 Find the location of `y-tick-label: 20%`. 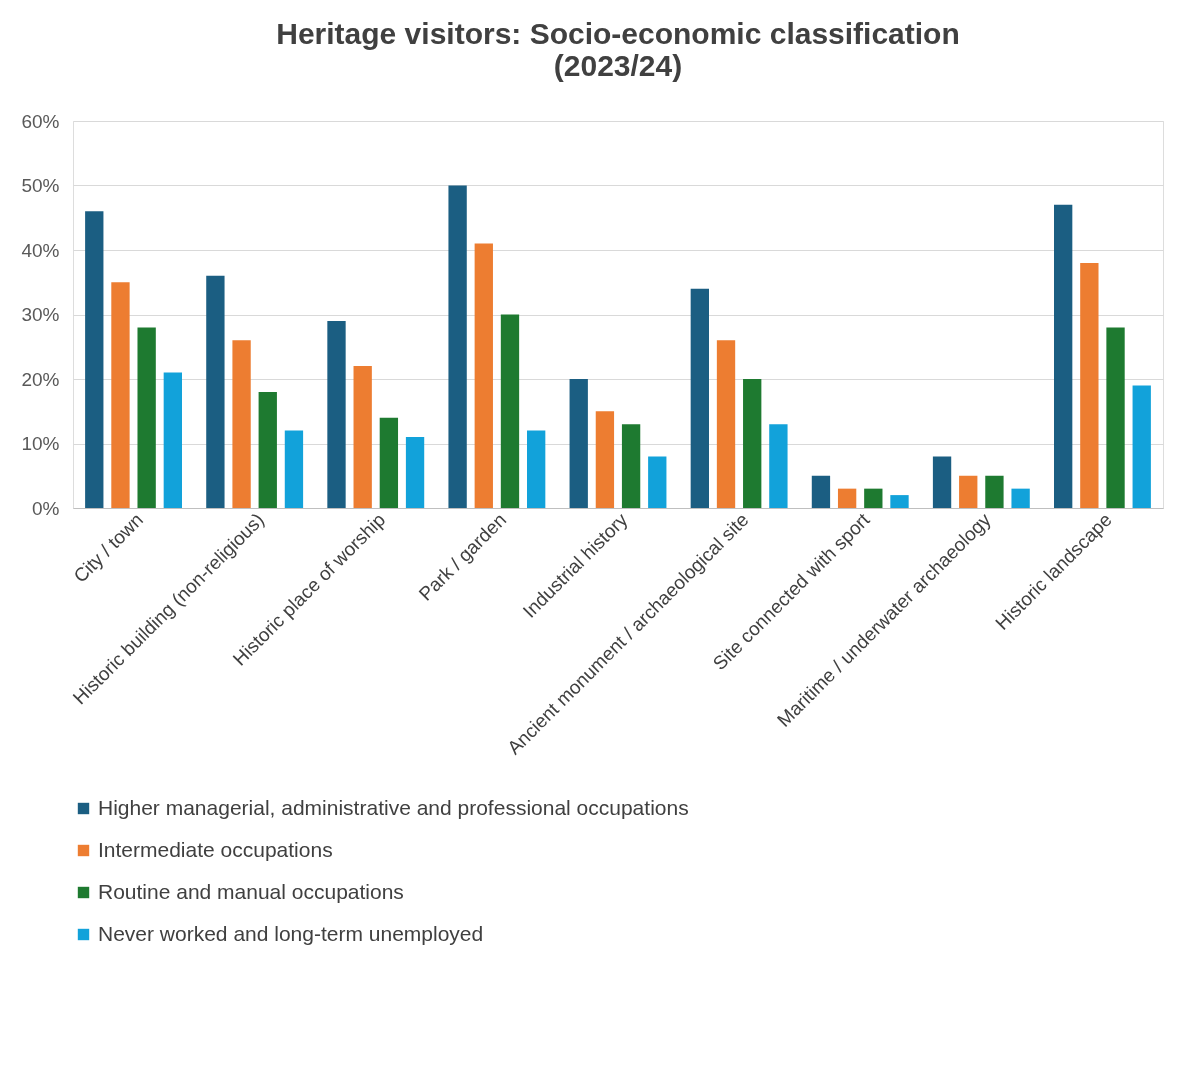

y-tick-label: 20% is located at coordinates (40, 379).